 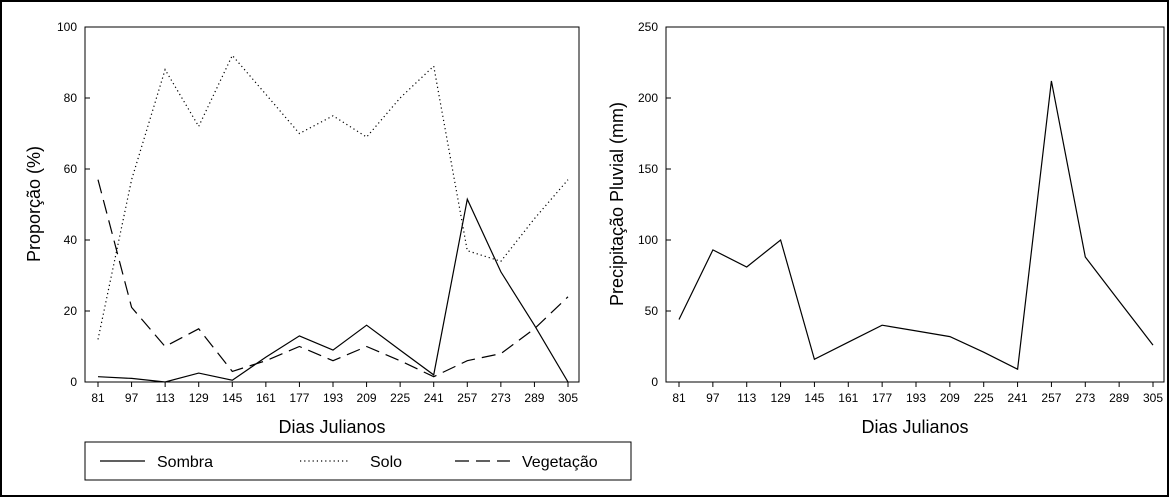 I want to click on precipitacao-ytick-label: 150, so click(x=648, y=169).